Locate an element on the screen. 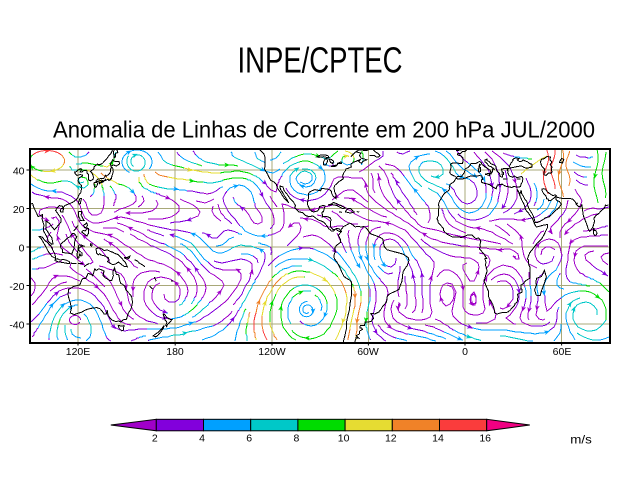 This screenshot has height=494, width=640. svg-text: 4 is located at coordinates (202, 439).